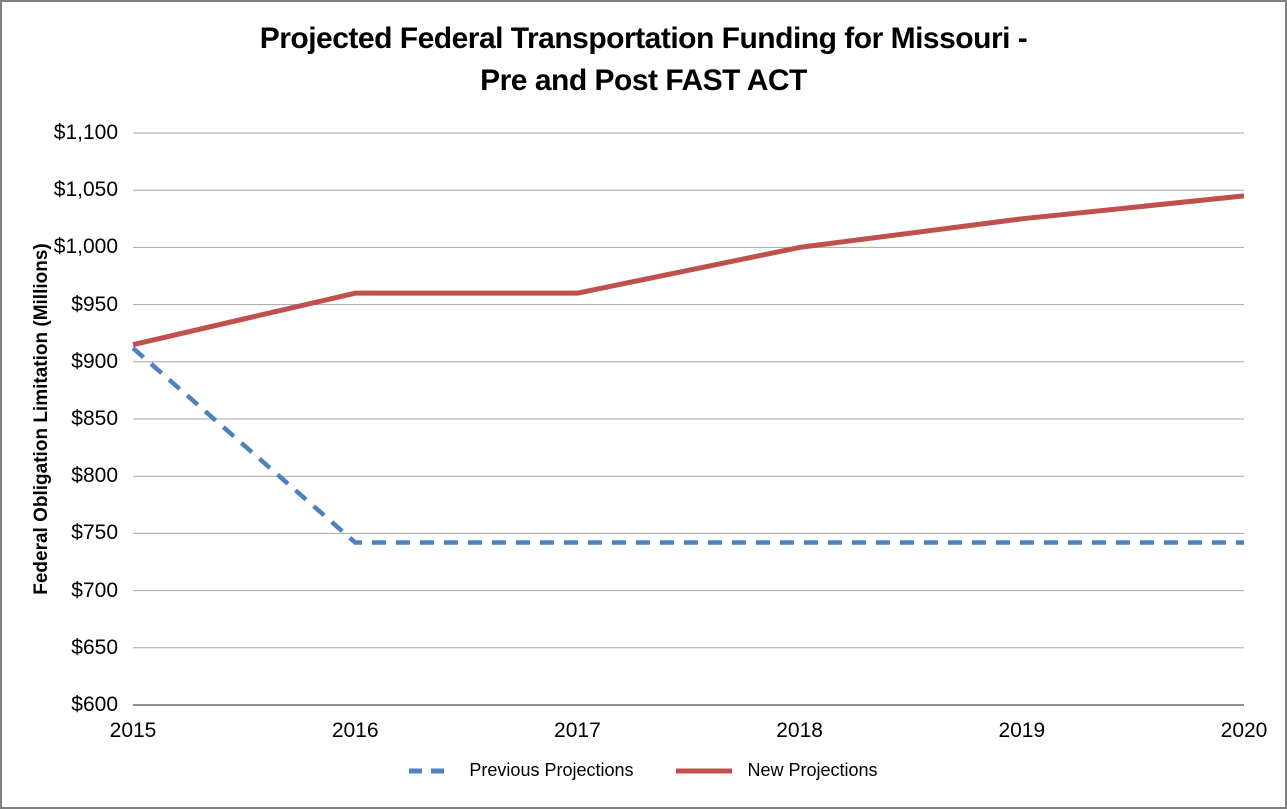 Image resolution: width=1287 pixels, height=809 pixels. I want to click on chart-title-line2: Pre and Post FAST ACT, so click(643, 80).